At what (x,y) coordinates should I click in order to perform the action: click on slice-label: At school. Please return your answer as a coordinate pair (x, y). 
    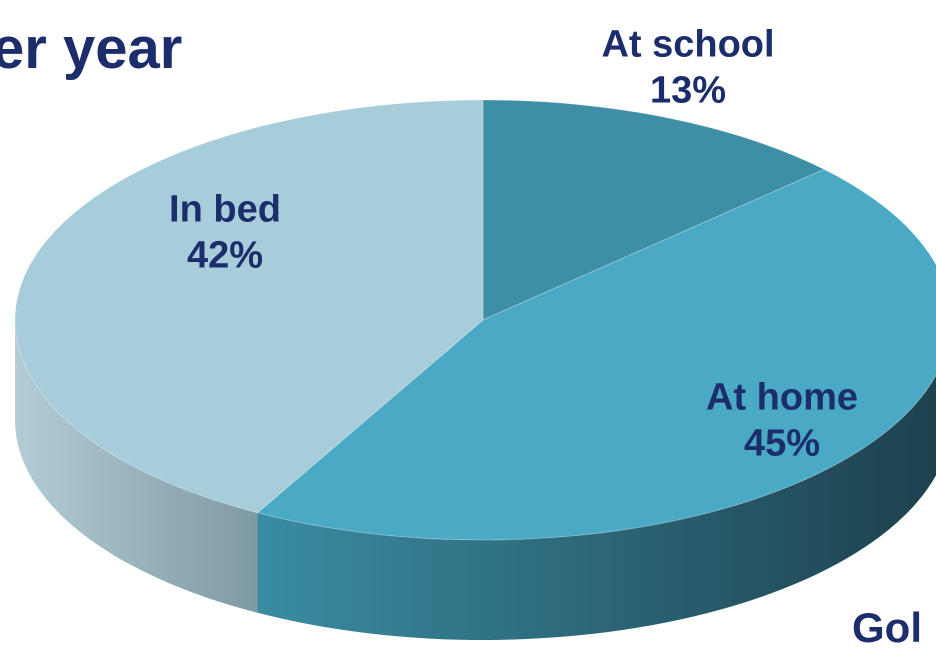
    Looking at the image, I should click on (687, 44).